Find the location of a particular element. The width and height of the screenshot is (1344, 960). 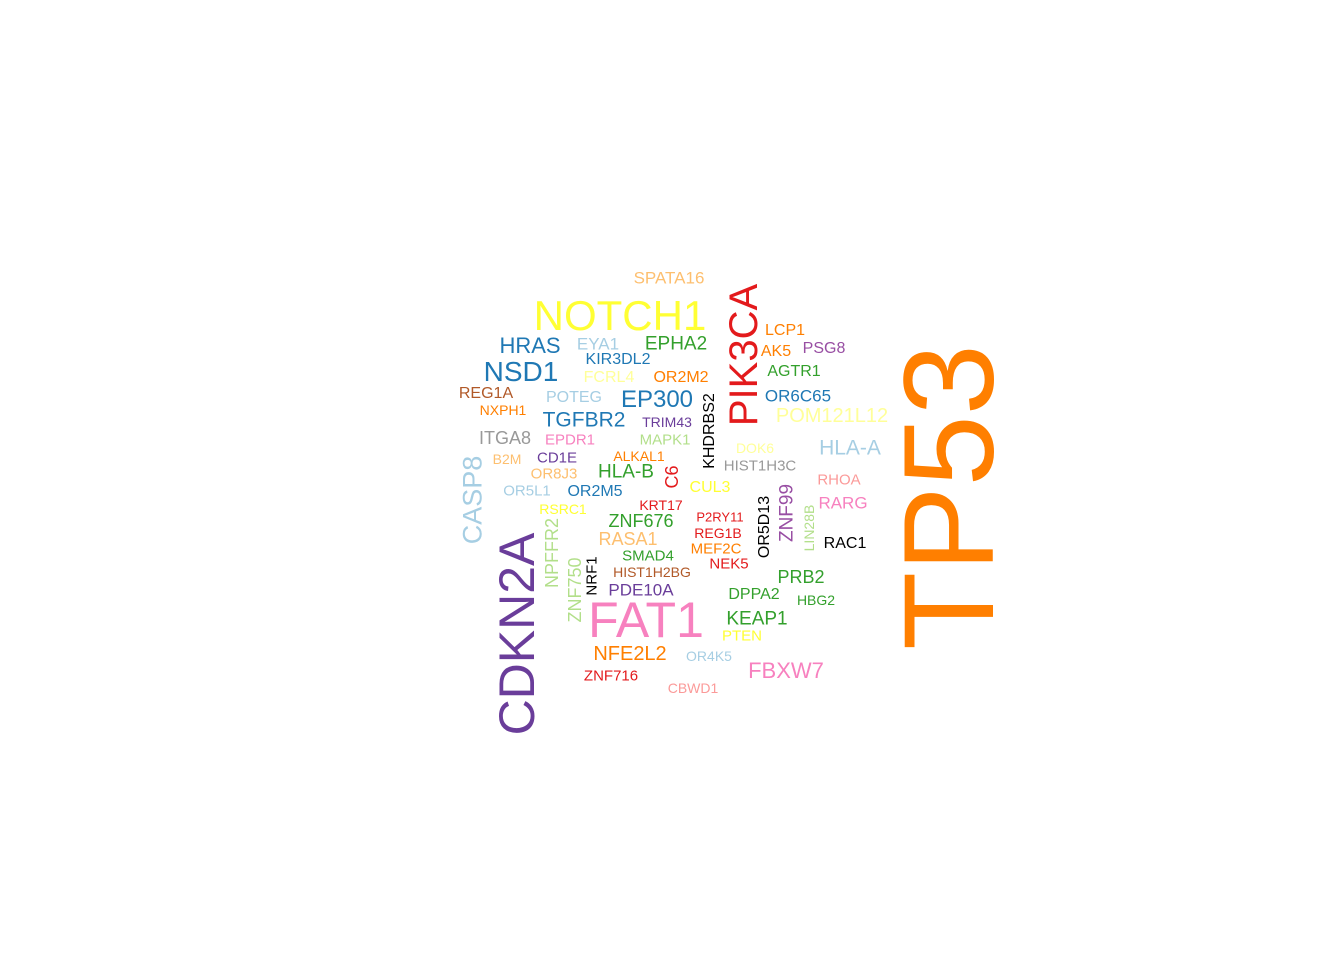

word-znf716: ZNF716 is located at coordinates (611, 676).